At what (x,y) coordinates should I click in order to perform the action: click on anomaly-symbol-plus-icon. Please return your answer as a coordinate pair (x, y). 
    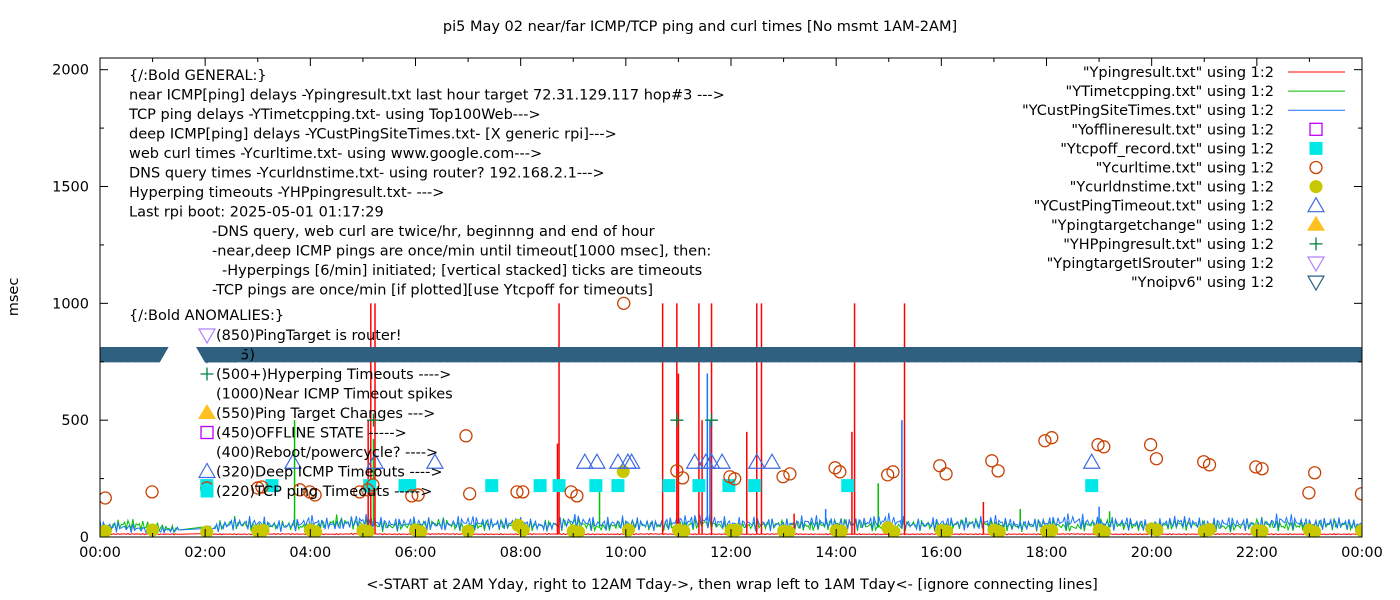
    Looking at the image, I should click on (207, 374).